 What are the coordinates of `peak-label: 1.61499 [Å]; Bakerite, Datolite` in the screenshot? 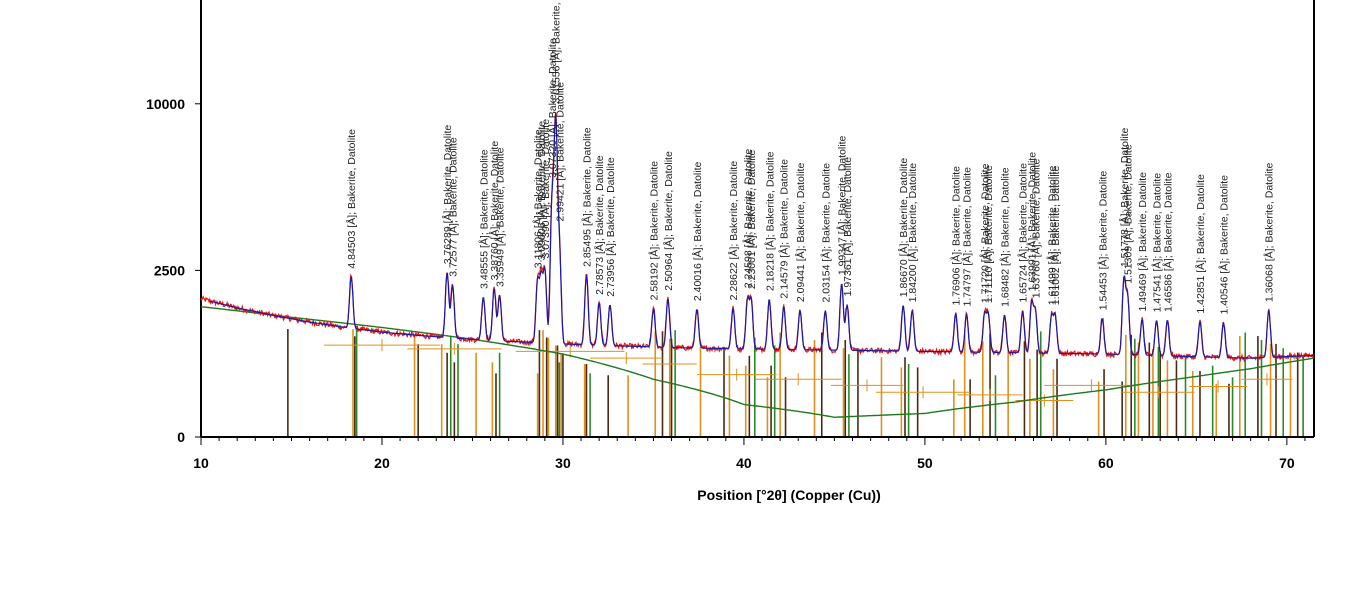 It's located at (1052, 236).